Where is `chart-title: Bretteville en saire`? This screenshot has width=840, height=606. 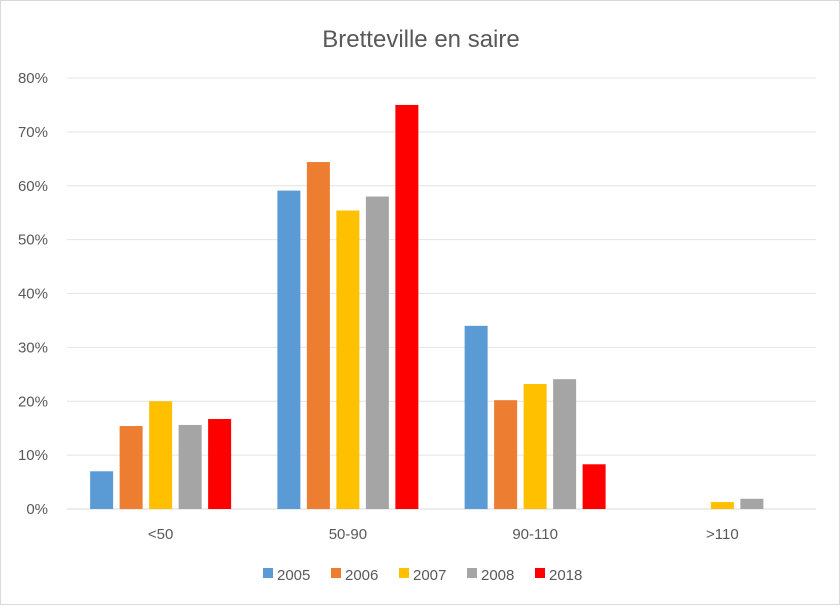 chart-title: Bretteville en saire is located at coordinates (420, 39).